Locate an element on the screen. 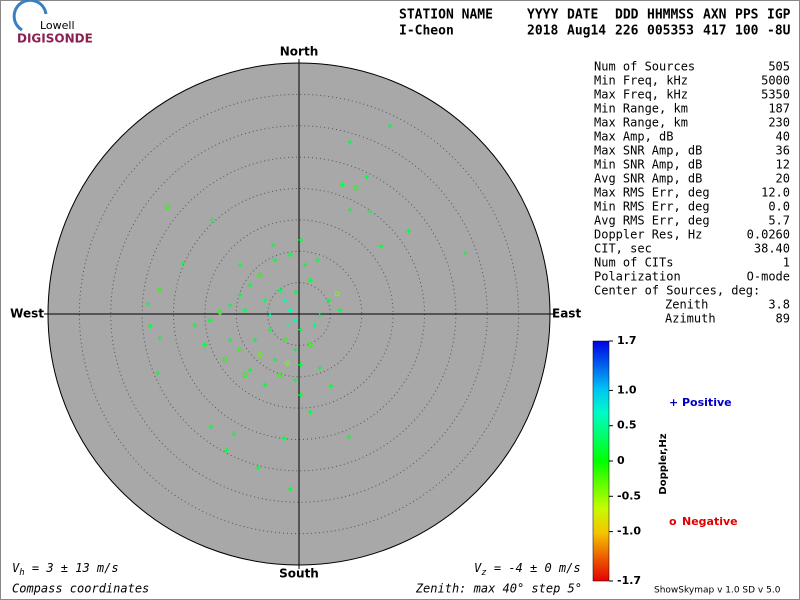 The height and width of the screenshot is (600, 800). compass-south: South is located at coordinates (299, 574).